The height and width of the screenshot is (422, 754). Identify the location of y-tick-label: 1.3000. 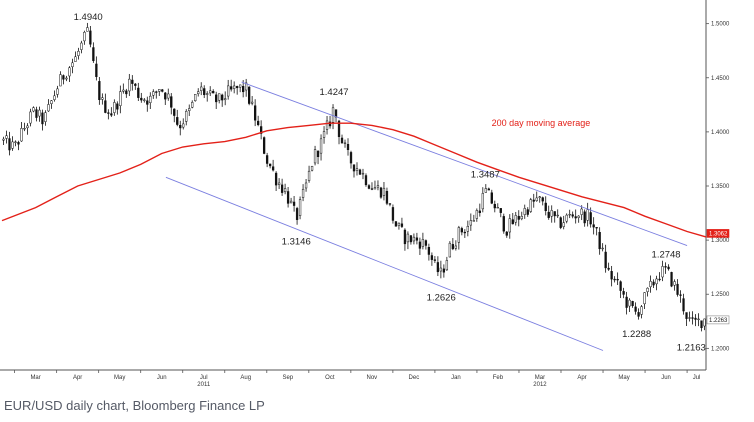
(720, 241).